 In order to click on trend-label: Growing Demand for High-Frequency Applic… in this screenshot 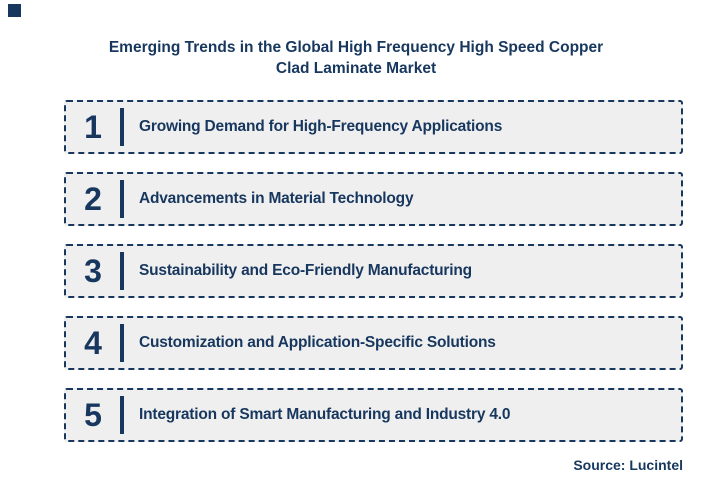, I will do `click(321, 126)`.